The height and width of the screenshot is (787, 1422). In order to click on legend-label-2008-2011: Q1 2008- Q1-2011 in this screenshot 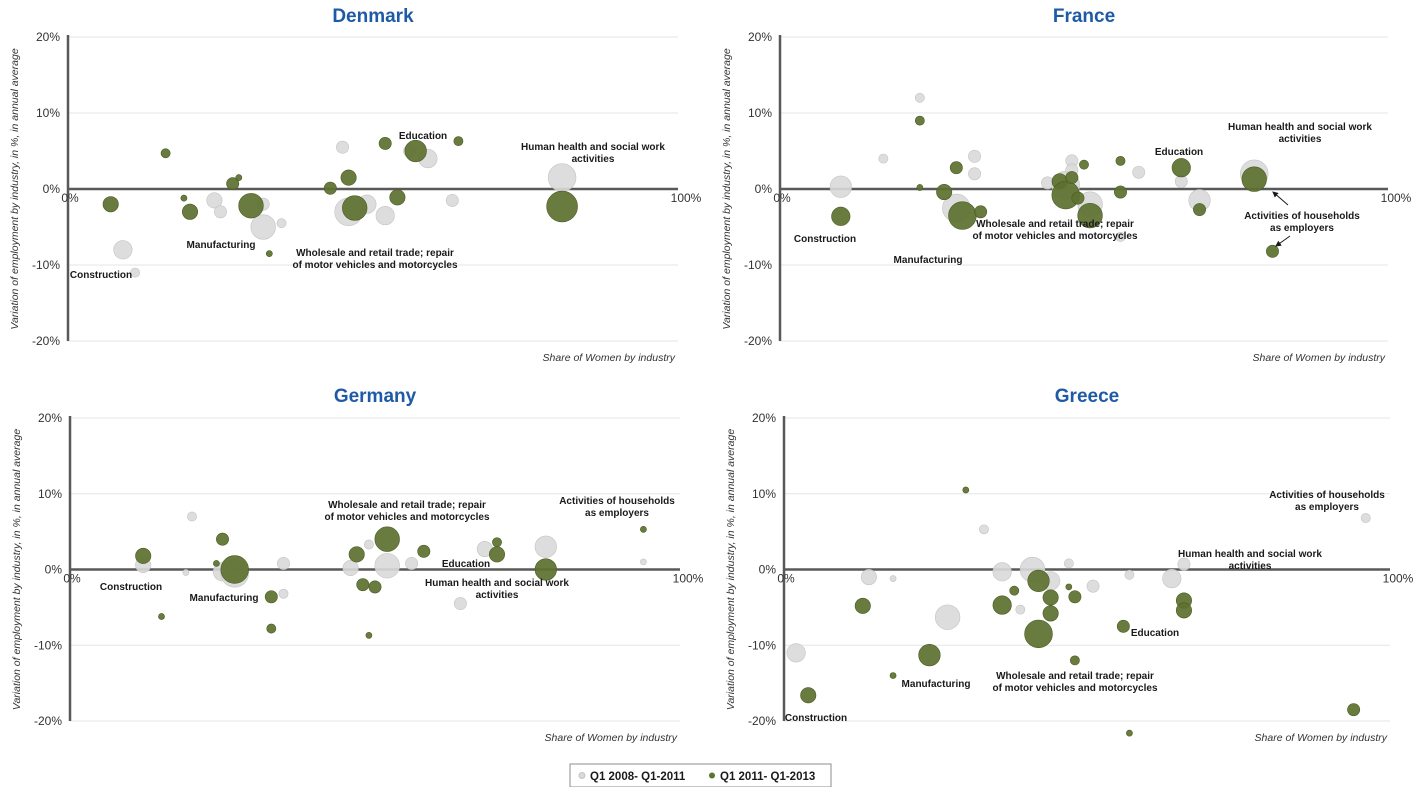, I will do `click(638, 777)`.